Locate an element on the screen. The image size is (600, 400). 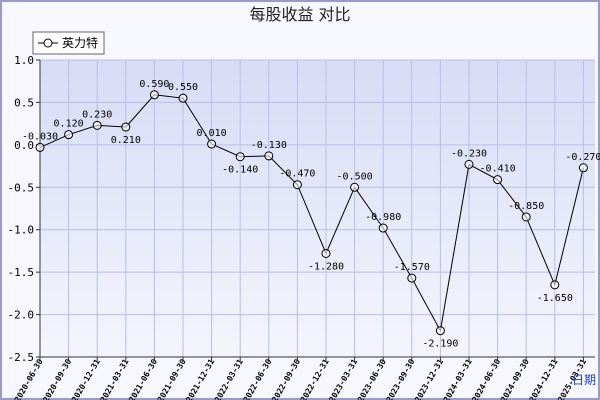
legend: 英力特 is located at coordinates (68, 43).